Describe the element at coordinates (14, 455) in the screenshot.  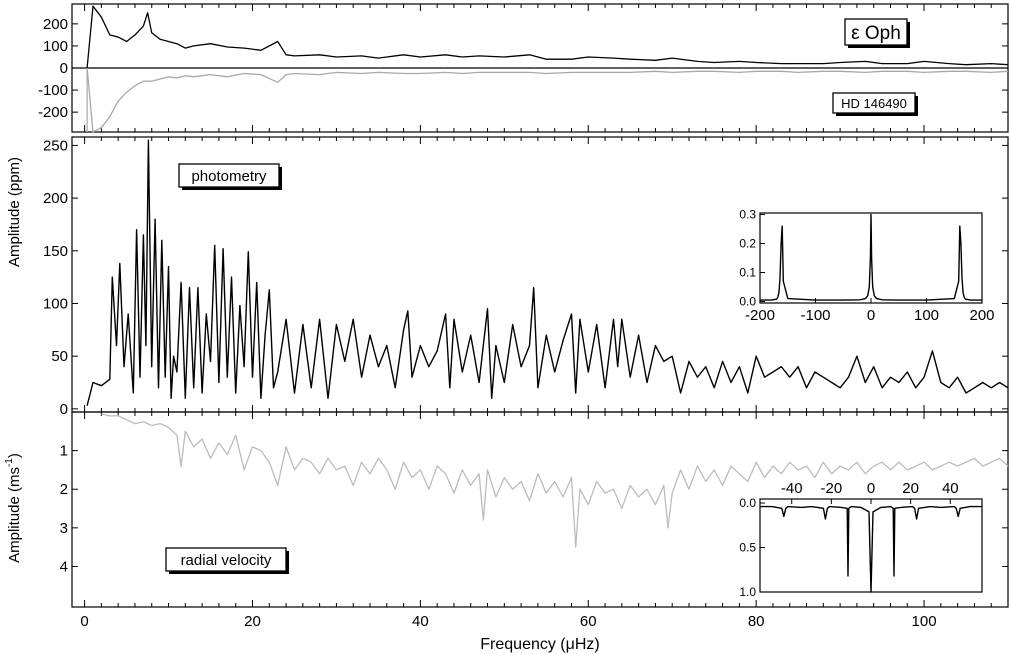
I see `bottom-y-axis-label-close: )` at that location.